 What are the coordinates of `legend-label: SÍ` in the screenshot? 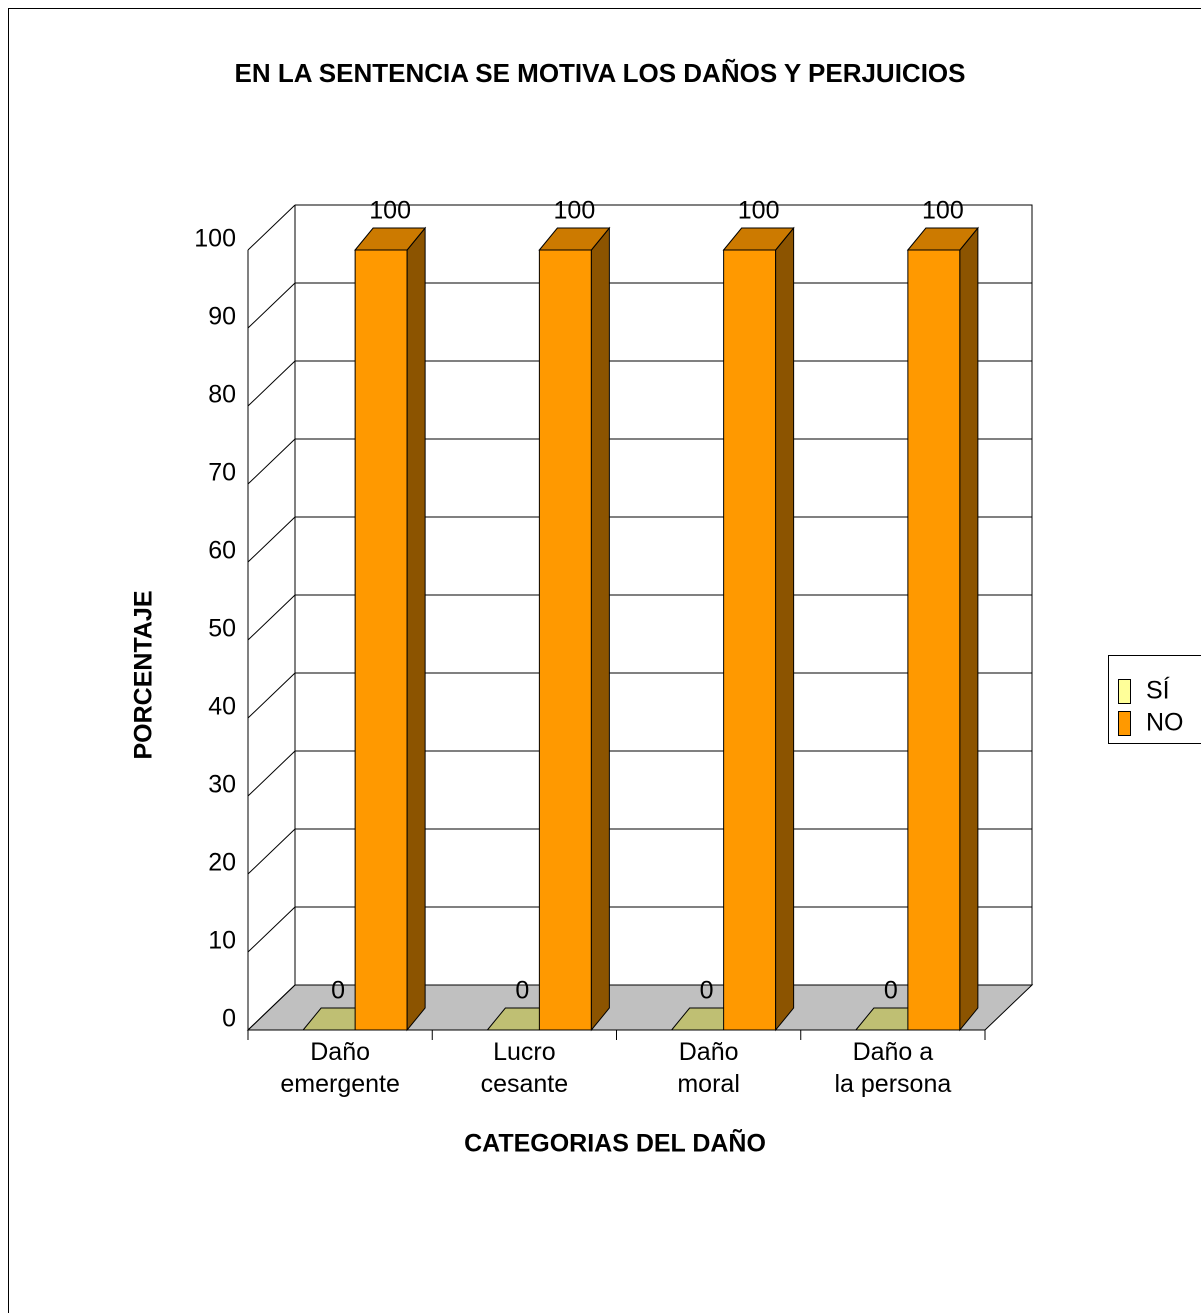 It's located at (1158, 690).